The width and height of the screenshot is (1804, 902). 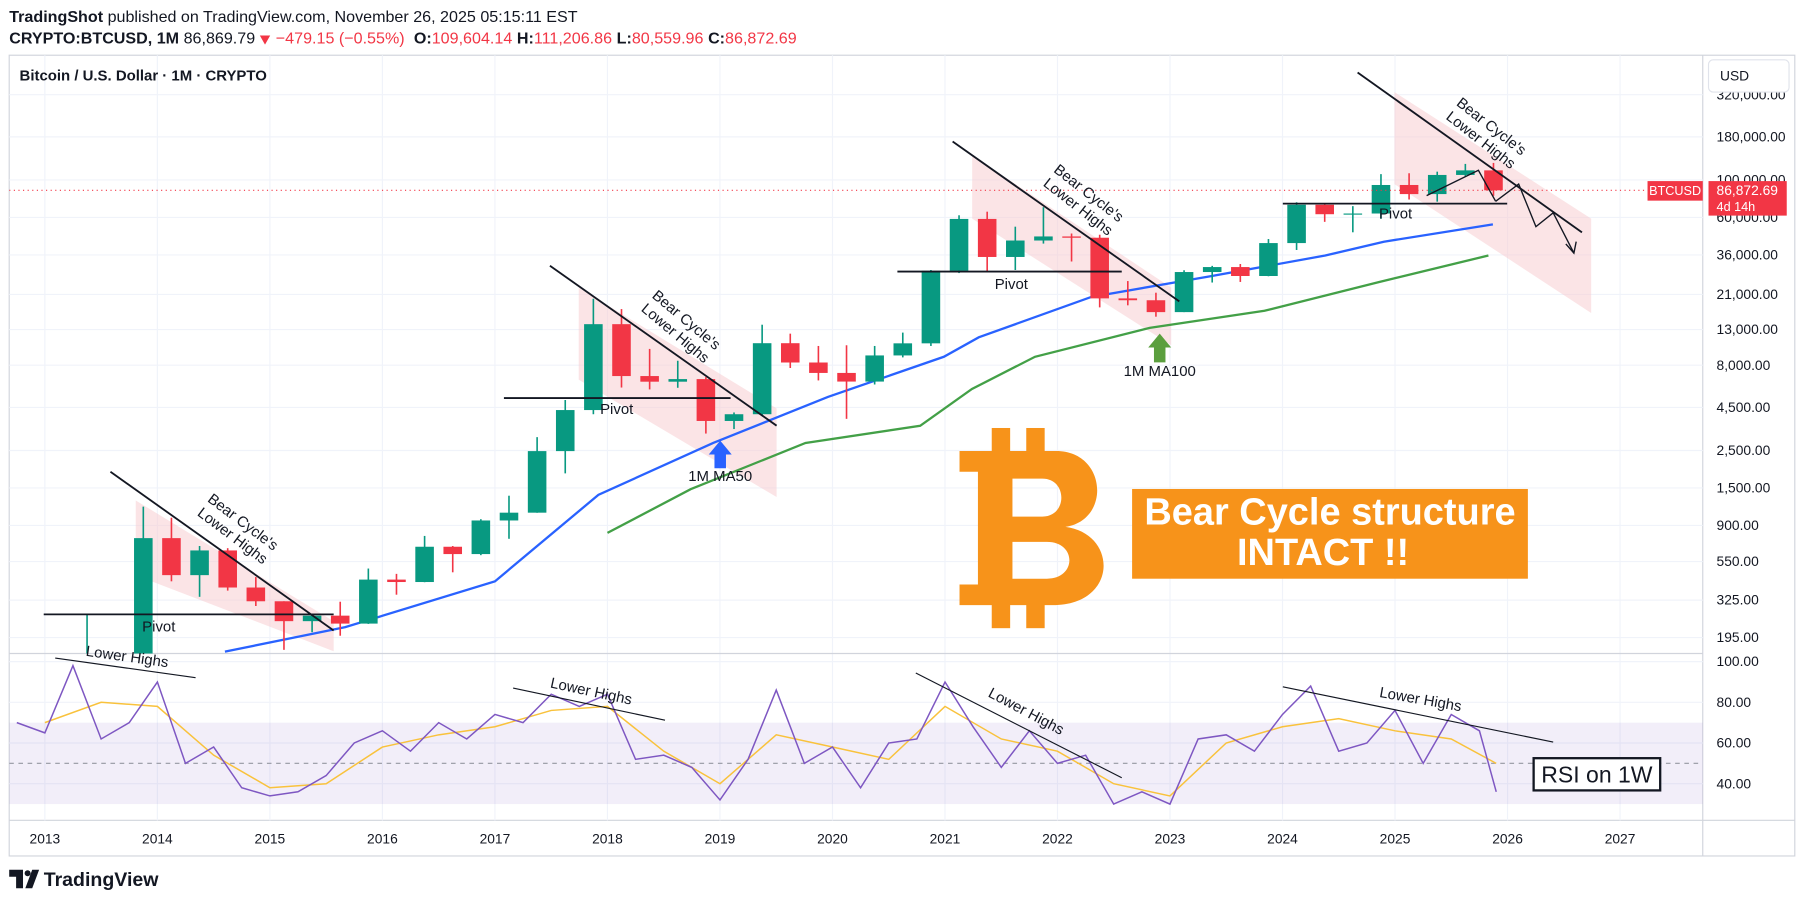 What do you see at coordinates (1571, 248) in the screenshot?
I see `projection-arrowhead` at bounding box center [1571, 248].